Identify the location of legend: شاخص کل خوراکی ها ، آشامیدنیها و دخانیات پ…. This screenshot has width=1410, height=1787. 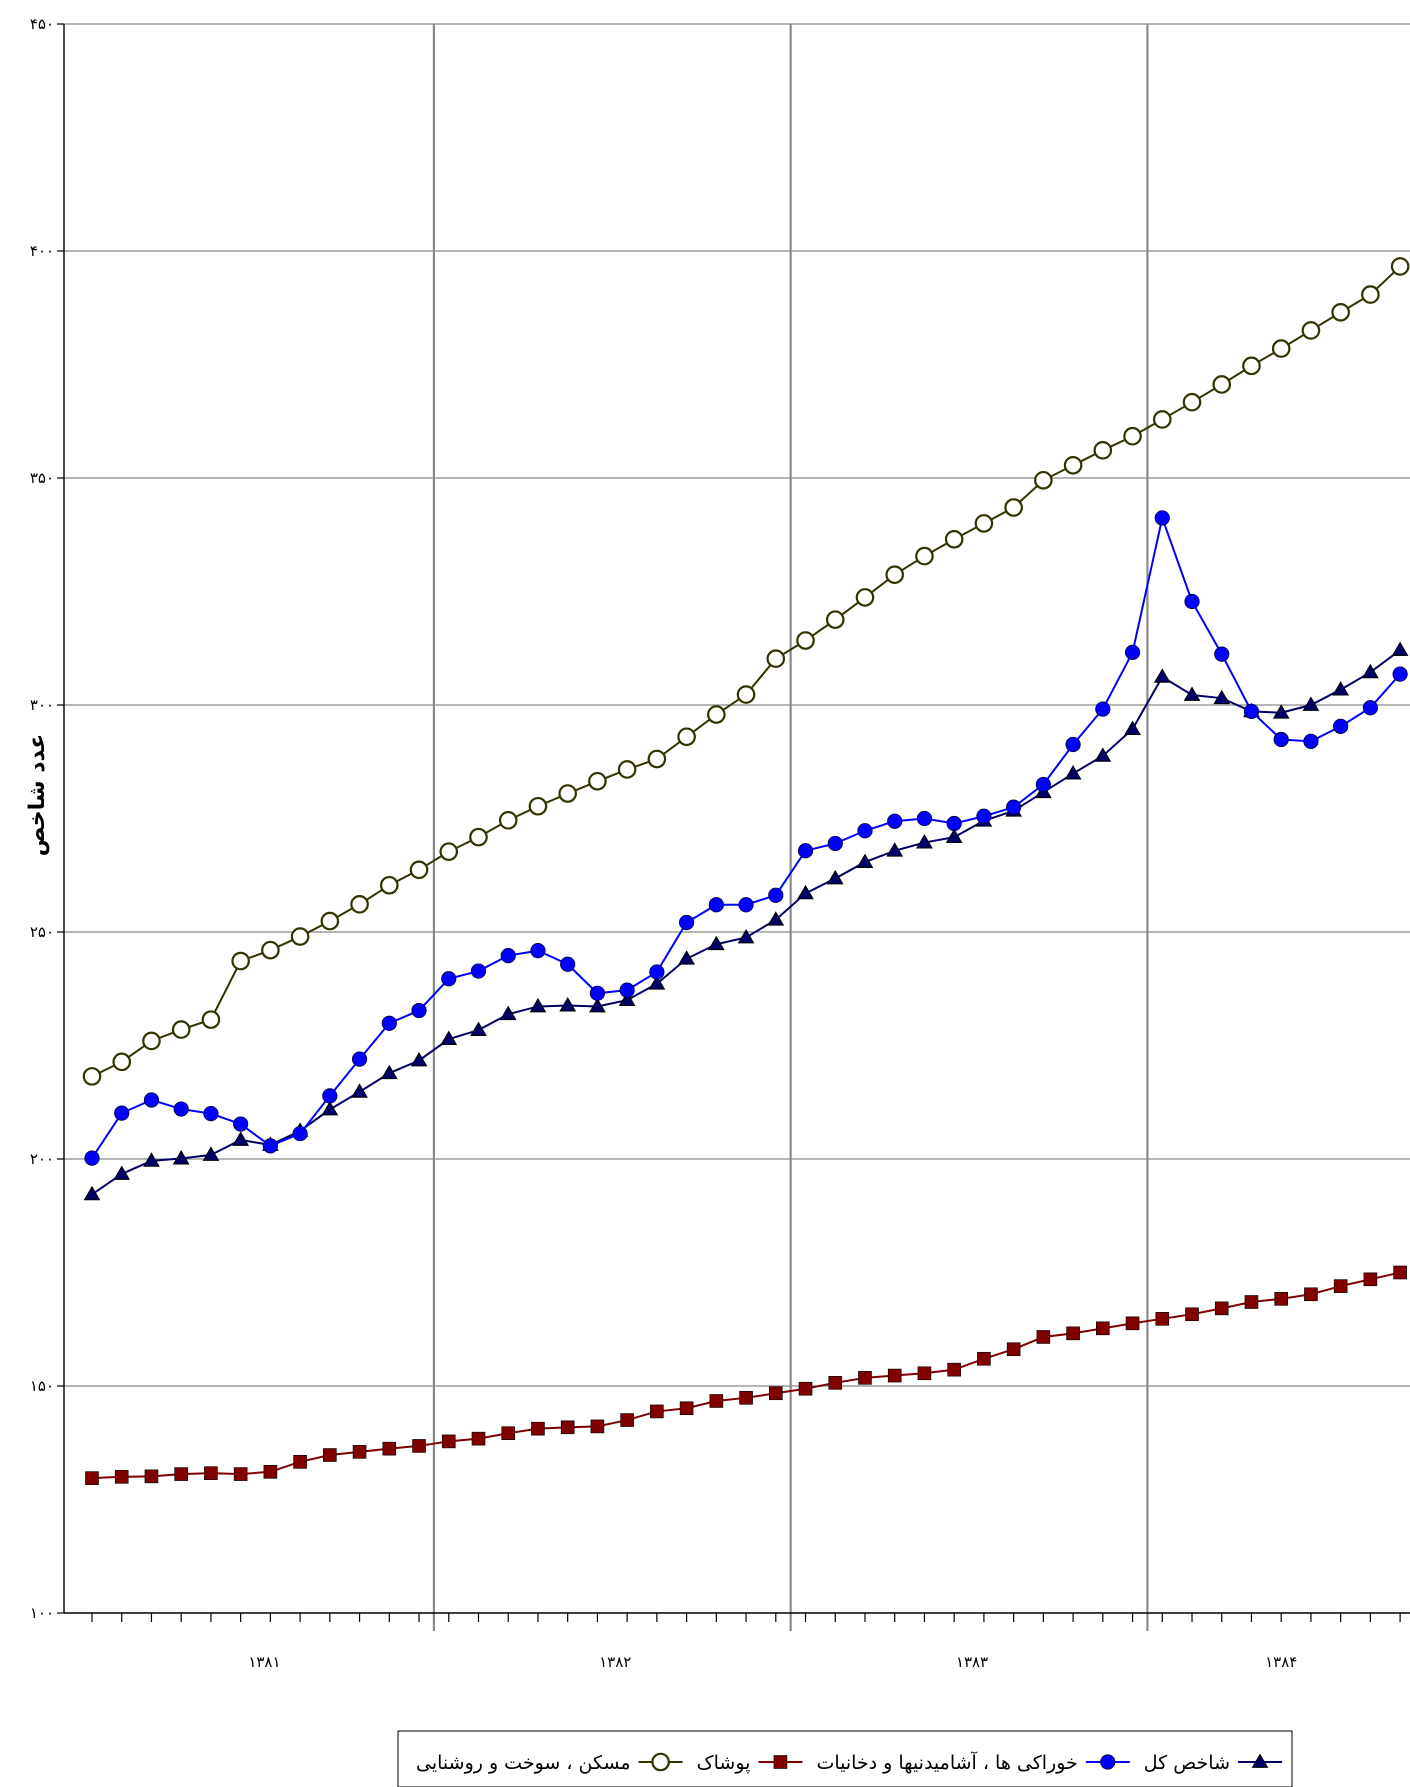
(845, 1758).